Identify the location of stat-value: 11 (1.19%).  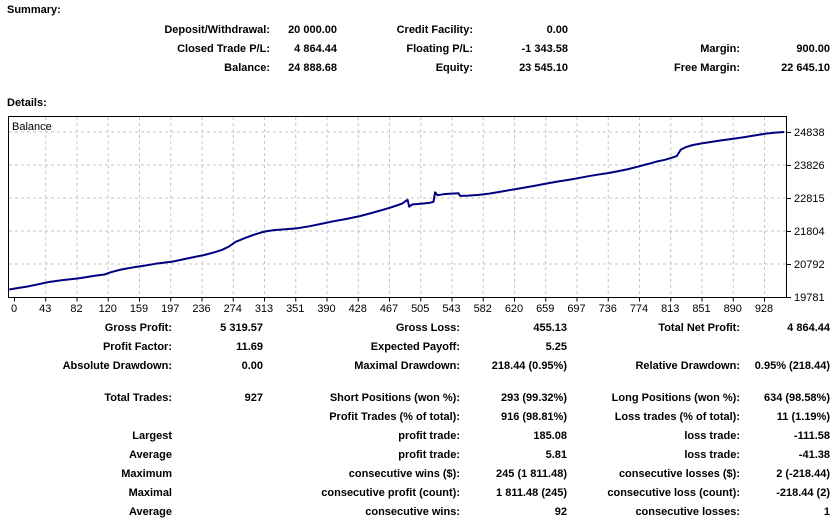
(803, 417).